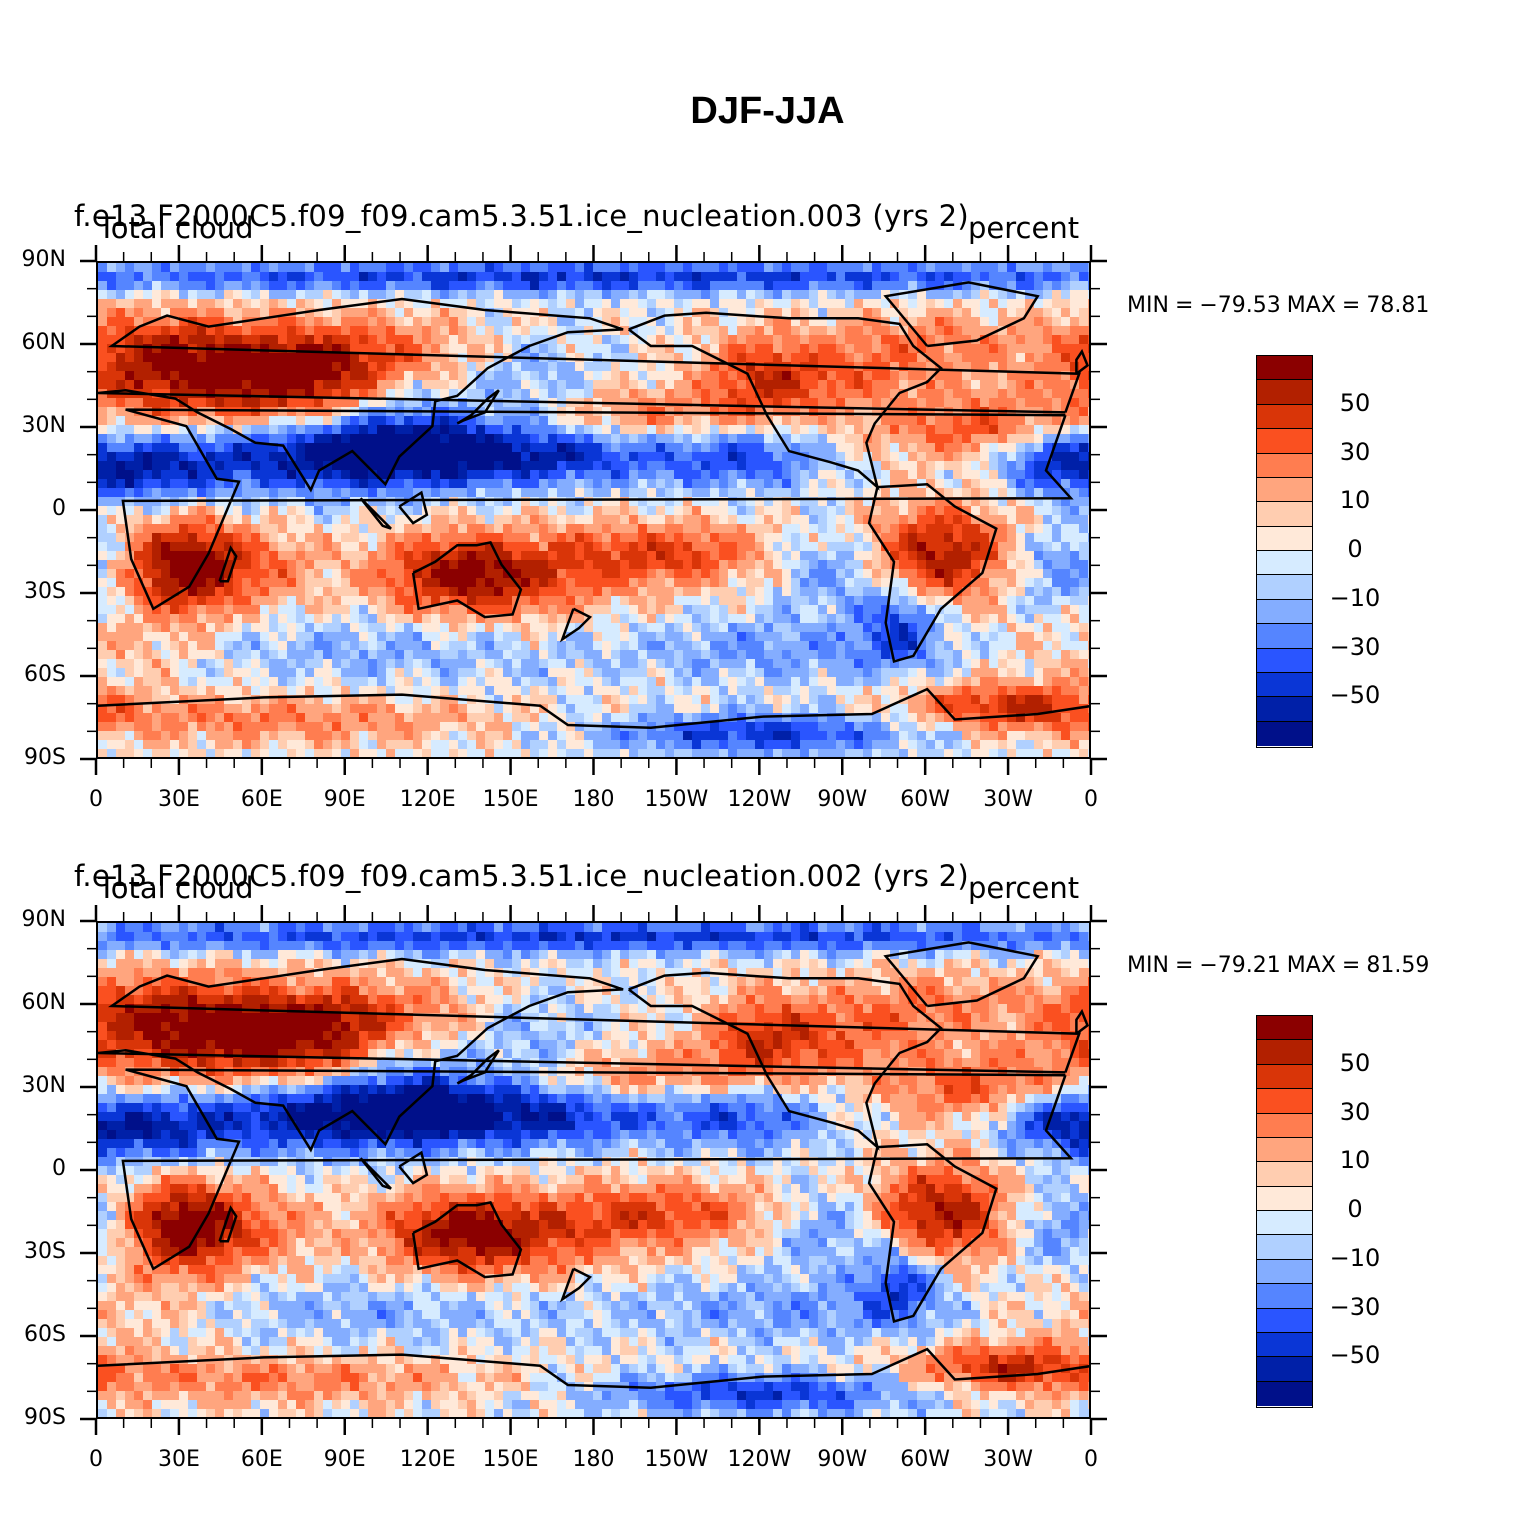  Describe the element at coordinates (344, 799) in the screenshot. I see `lon-tick-label: 90E` at that location.